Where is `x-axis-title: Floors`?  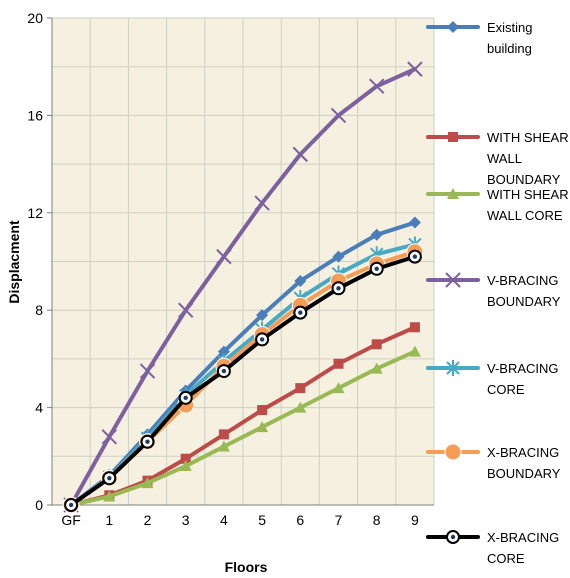 x-axis-title: Floors is located at coordinates (246, 567).